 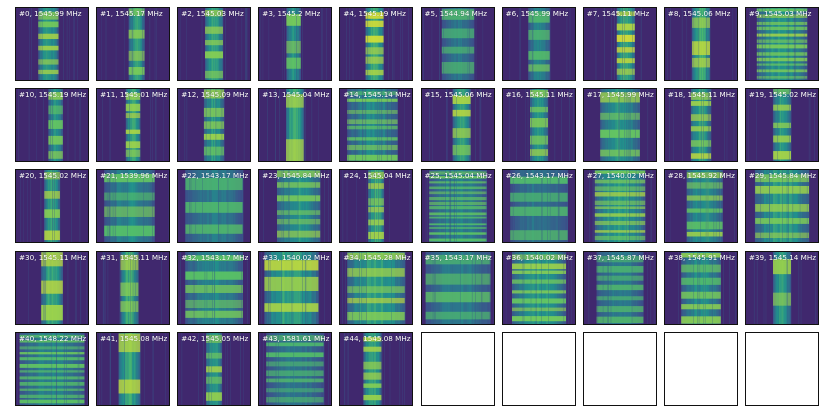 I want to click on spectrogram-panel: #6, 1545.99 MHz, so click(x=538, y=44).